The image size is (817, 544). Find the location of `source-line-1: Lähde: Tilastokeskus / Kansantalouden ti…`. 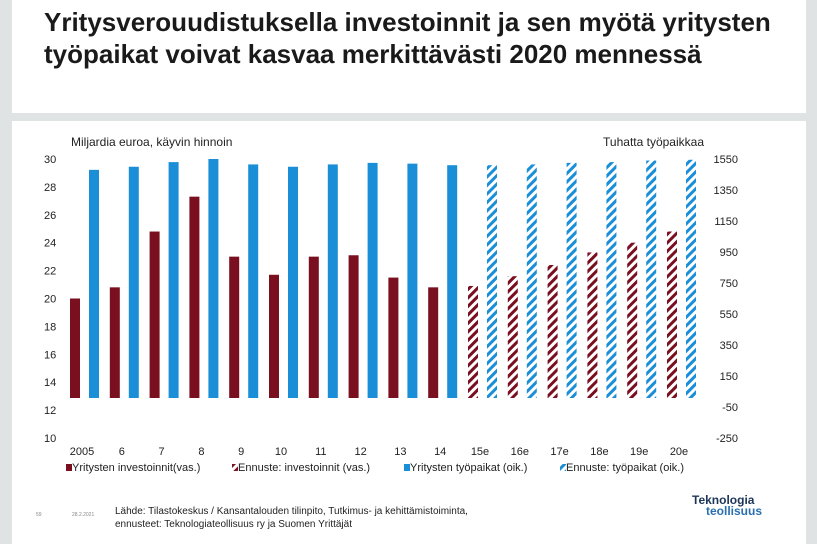

source-line-1: Lähde: Tilastokeskus / Kansantalouden ti… is located at coordinates (291, 511).